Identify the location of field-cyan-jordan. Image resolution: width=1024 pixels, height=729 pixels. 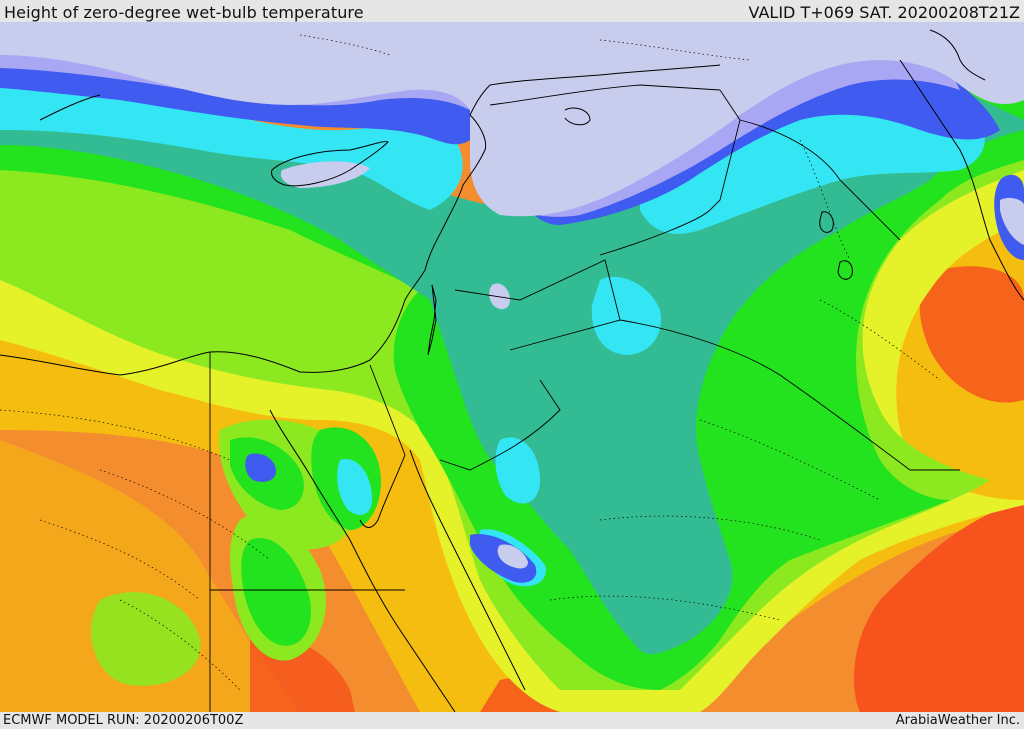
(626, 315).